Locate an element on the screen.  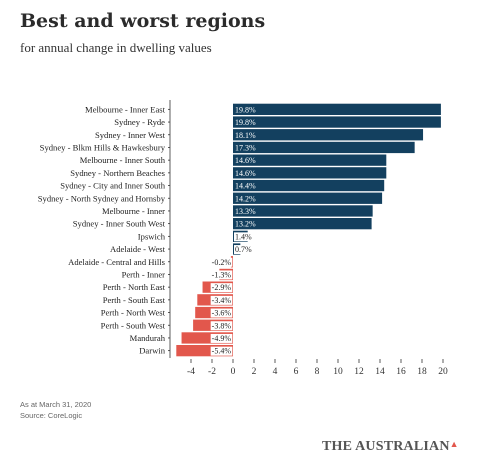
value-label: 0.7% is located at coordinates (243, 249).